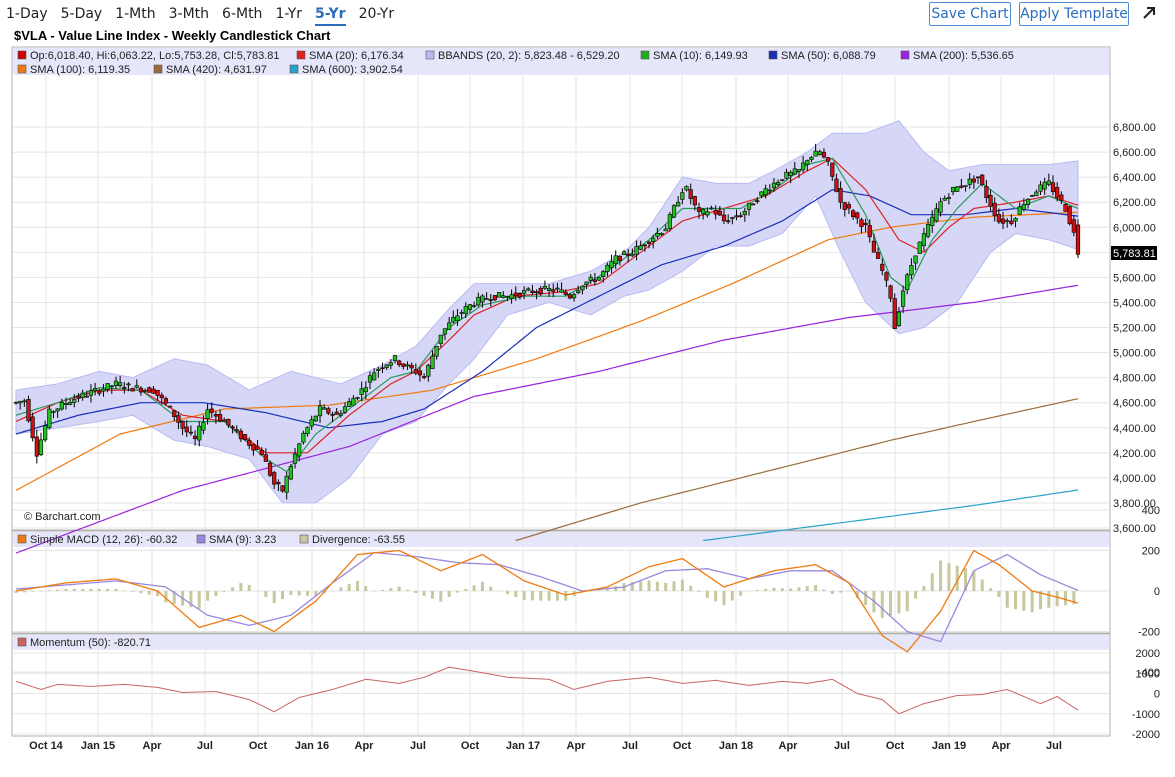 The width and height of the screenshot is (1175, 777). I want to click on macd-tick-label: -200, so click(1149, 633).